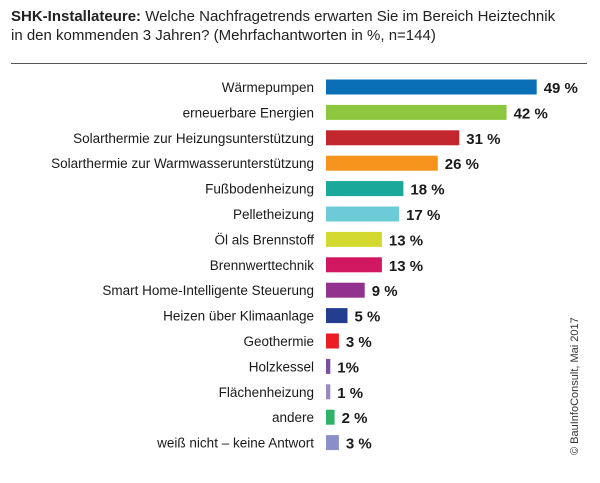 The image size is (600, 483). Describe the element at coordinates (462, 164) in the screenshot. I see `value-label: 26 %` at that location.